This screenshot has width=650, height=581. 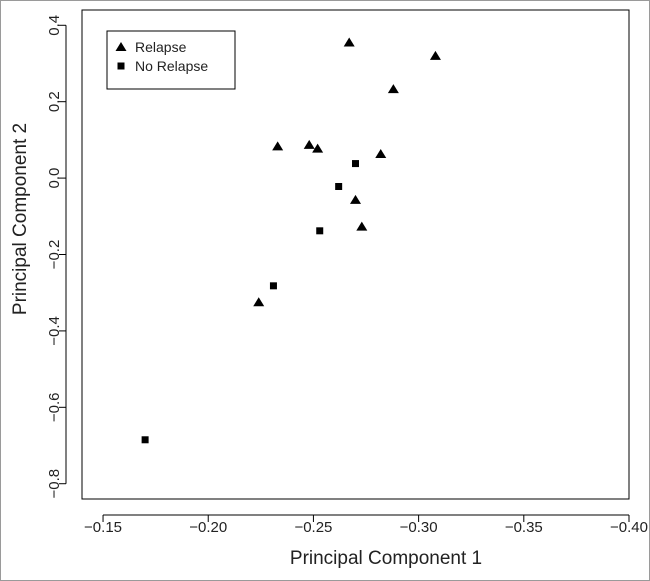 What do you see at coordinates (54, 25) in the screenshot?
I see `y-tick-label: 0.4` at bounding box center [54, 25].